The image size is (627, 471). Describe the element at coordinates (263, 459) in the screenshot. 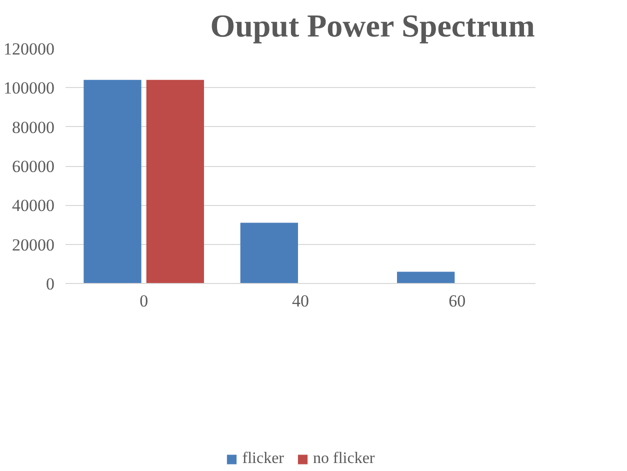

I see `legend-label: flicker` at that location.